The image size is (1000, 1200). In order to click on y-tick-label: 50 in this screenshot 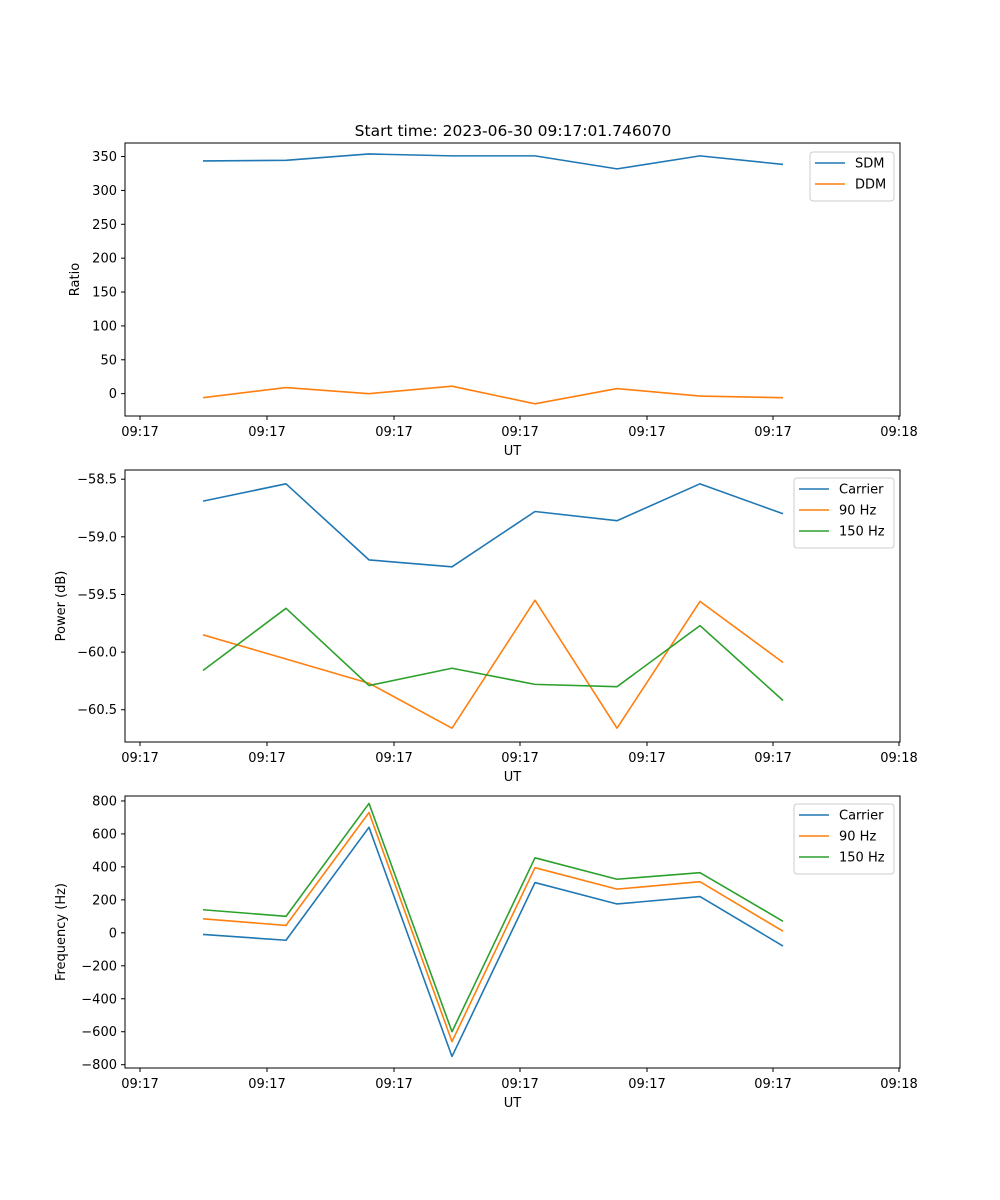, I will do `click(108, 360)`.